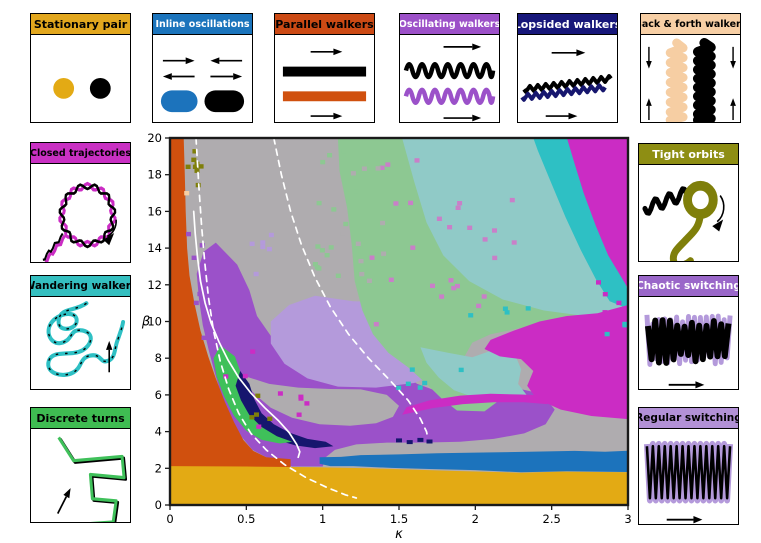 This screenshot has height=543, width=761. What do you see at coordinates (474, 372) in the screenshot?
I see `region-pale-teal-pocket` at bounding box center [474, 372].